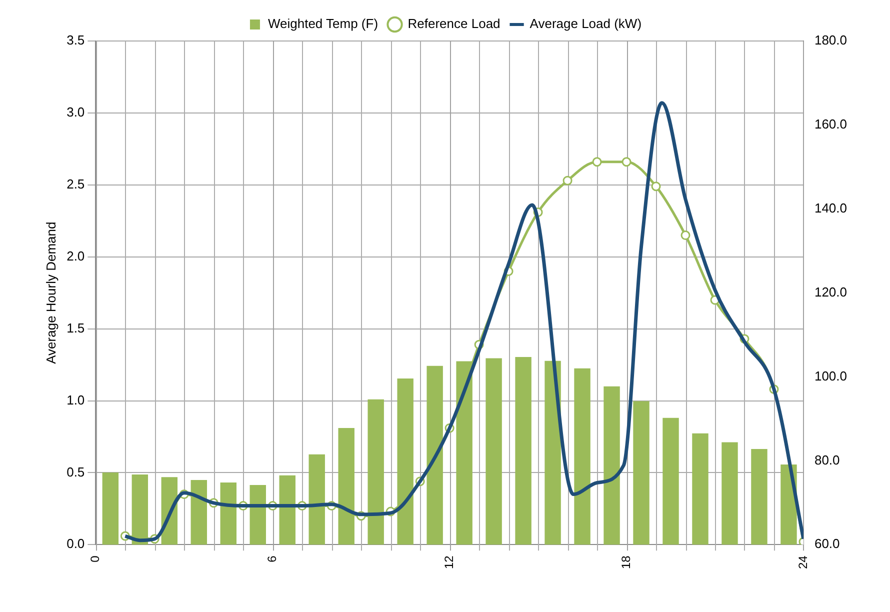  What do you see at coordinates (323, 24) in the screenshot?
I see `legend-label: Weighted Temp (F)` at bounding box center [323, 24].